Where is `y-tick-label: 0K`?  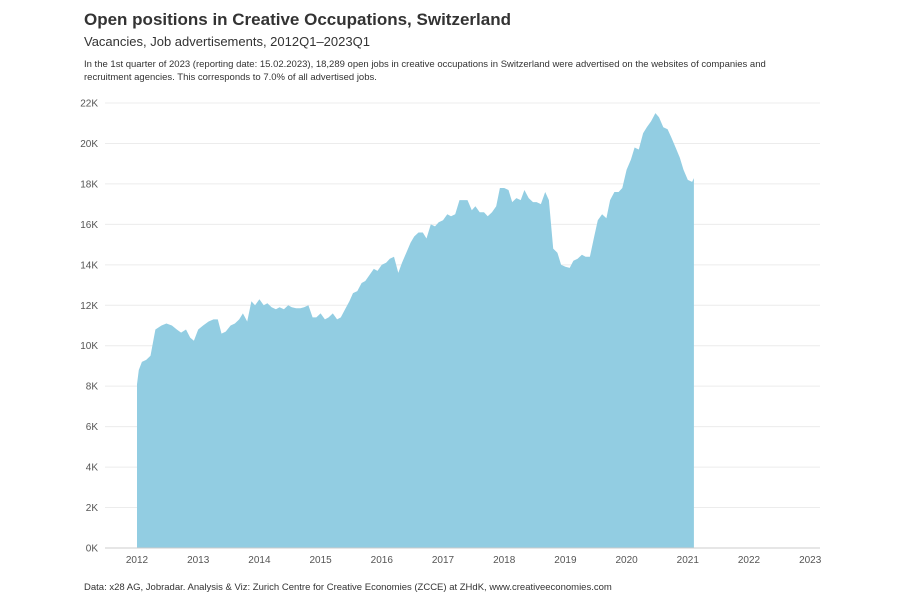
y-tick-label: 0K is located at coordinates (92, 549).